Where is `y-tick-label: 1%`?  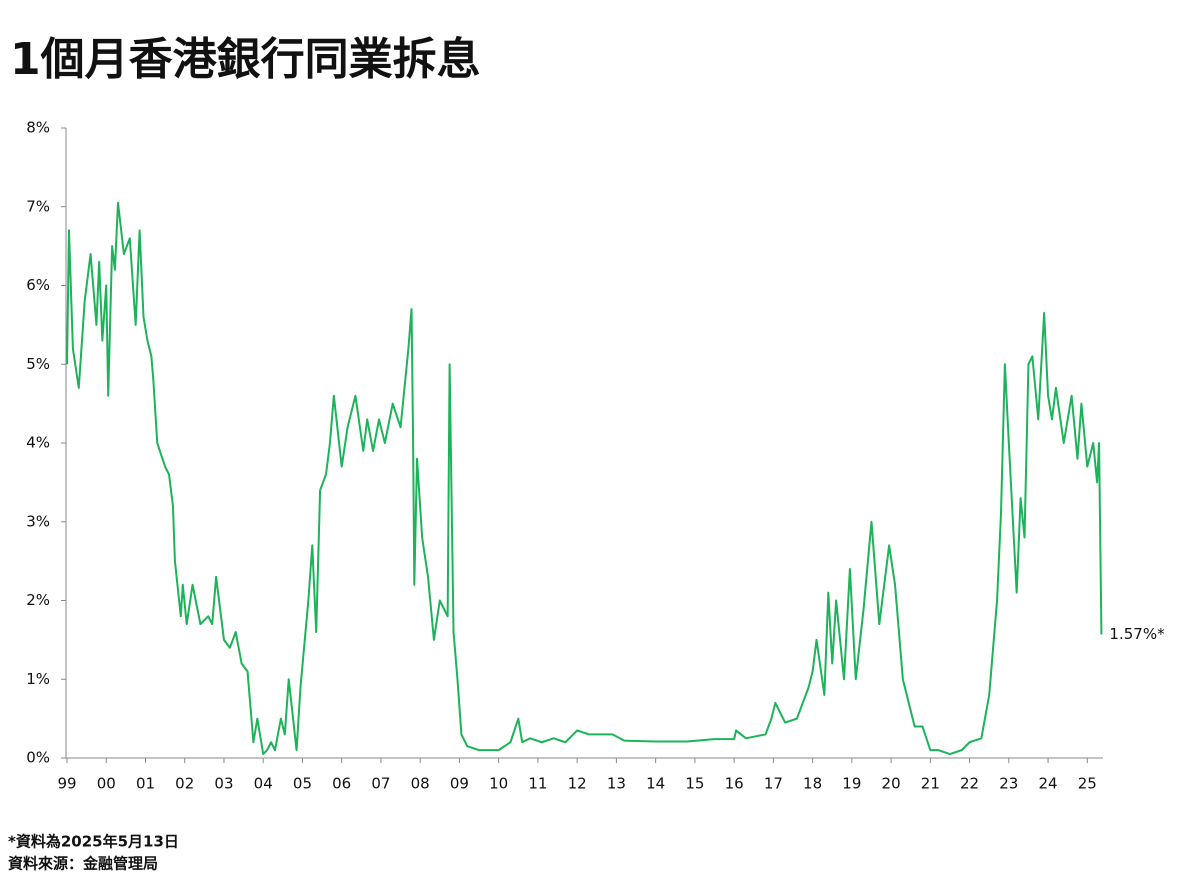
y-tick-label: 1% is located at coordinates (38, 679).